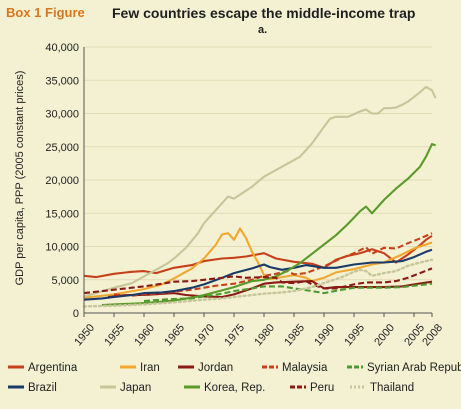 This screenshot has width=461, height=409. Describe the element at coordinates (215, 368) in the screenshot. I see `legend-label: Jordan` at that location.